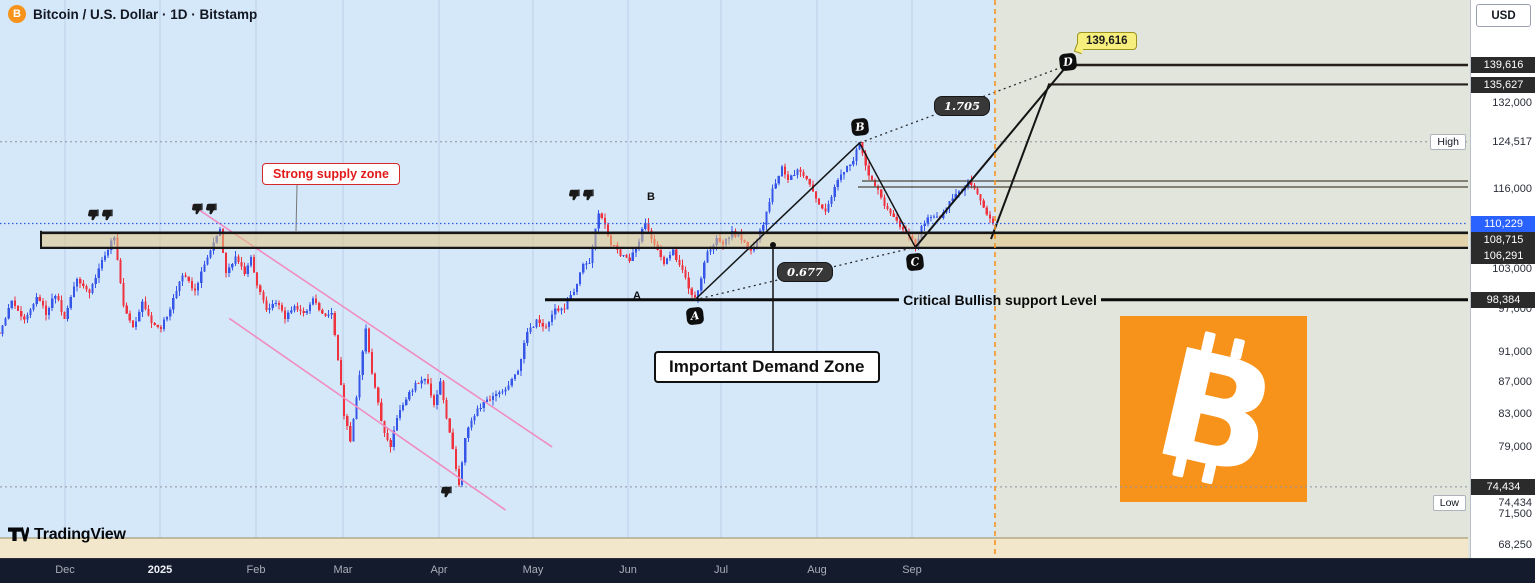 Image resolution: width=1535 pixels, height=583 pixels. I want to click on price-level-badge: 74,434, so click(1503, 486).